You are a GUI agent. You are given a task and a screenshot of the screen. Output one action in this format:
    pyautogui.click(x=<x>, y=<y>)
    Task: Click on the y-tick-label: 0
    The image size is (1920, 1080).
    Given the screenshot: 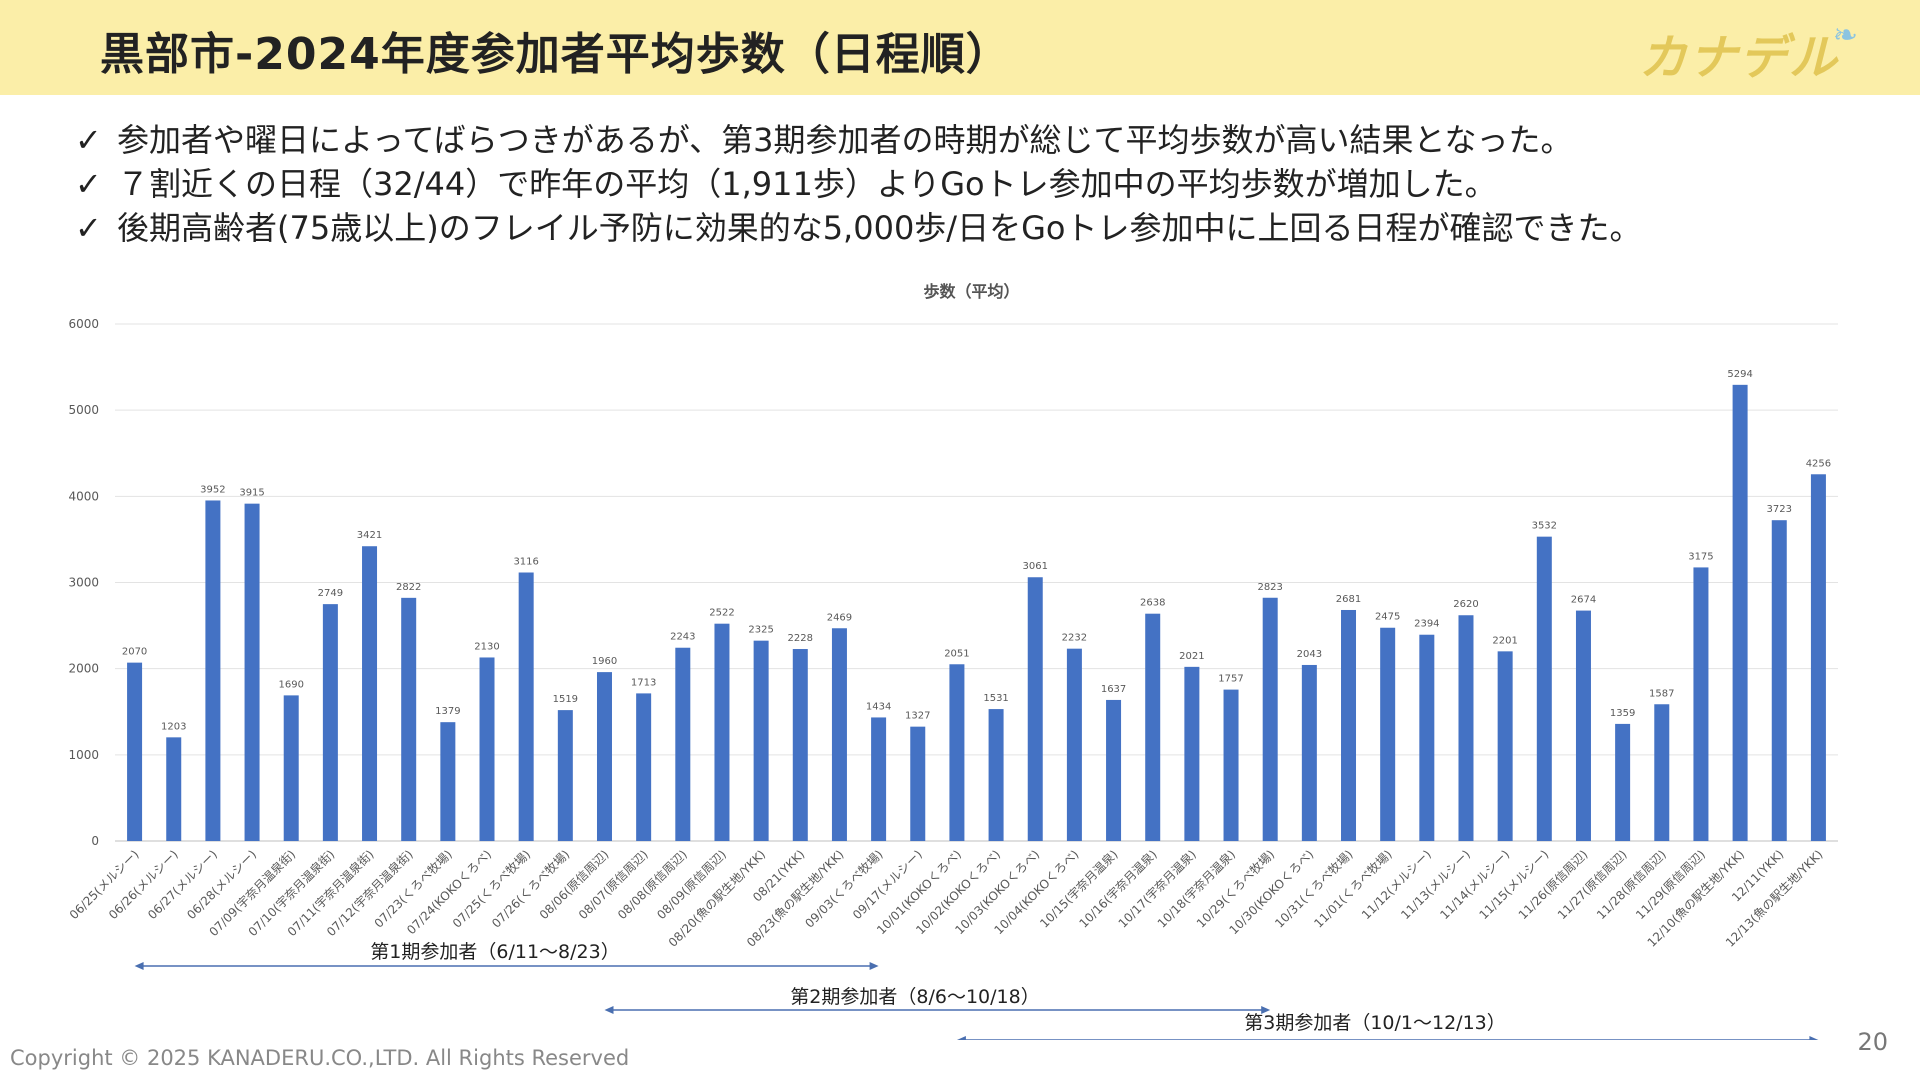 What is the action you would take?
    pyautogui.click(x=95, y=841)
    